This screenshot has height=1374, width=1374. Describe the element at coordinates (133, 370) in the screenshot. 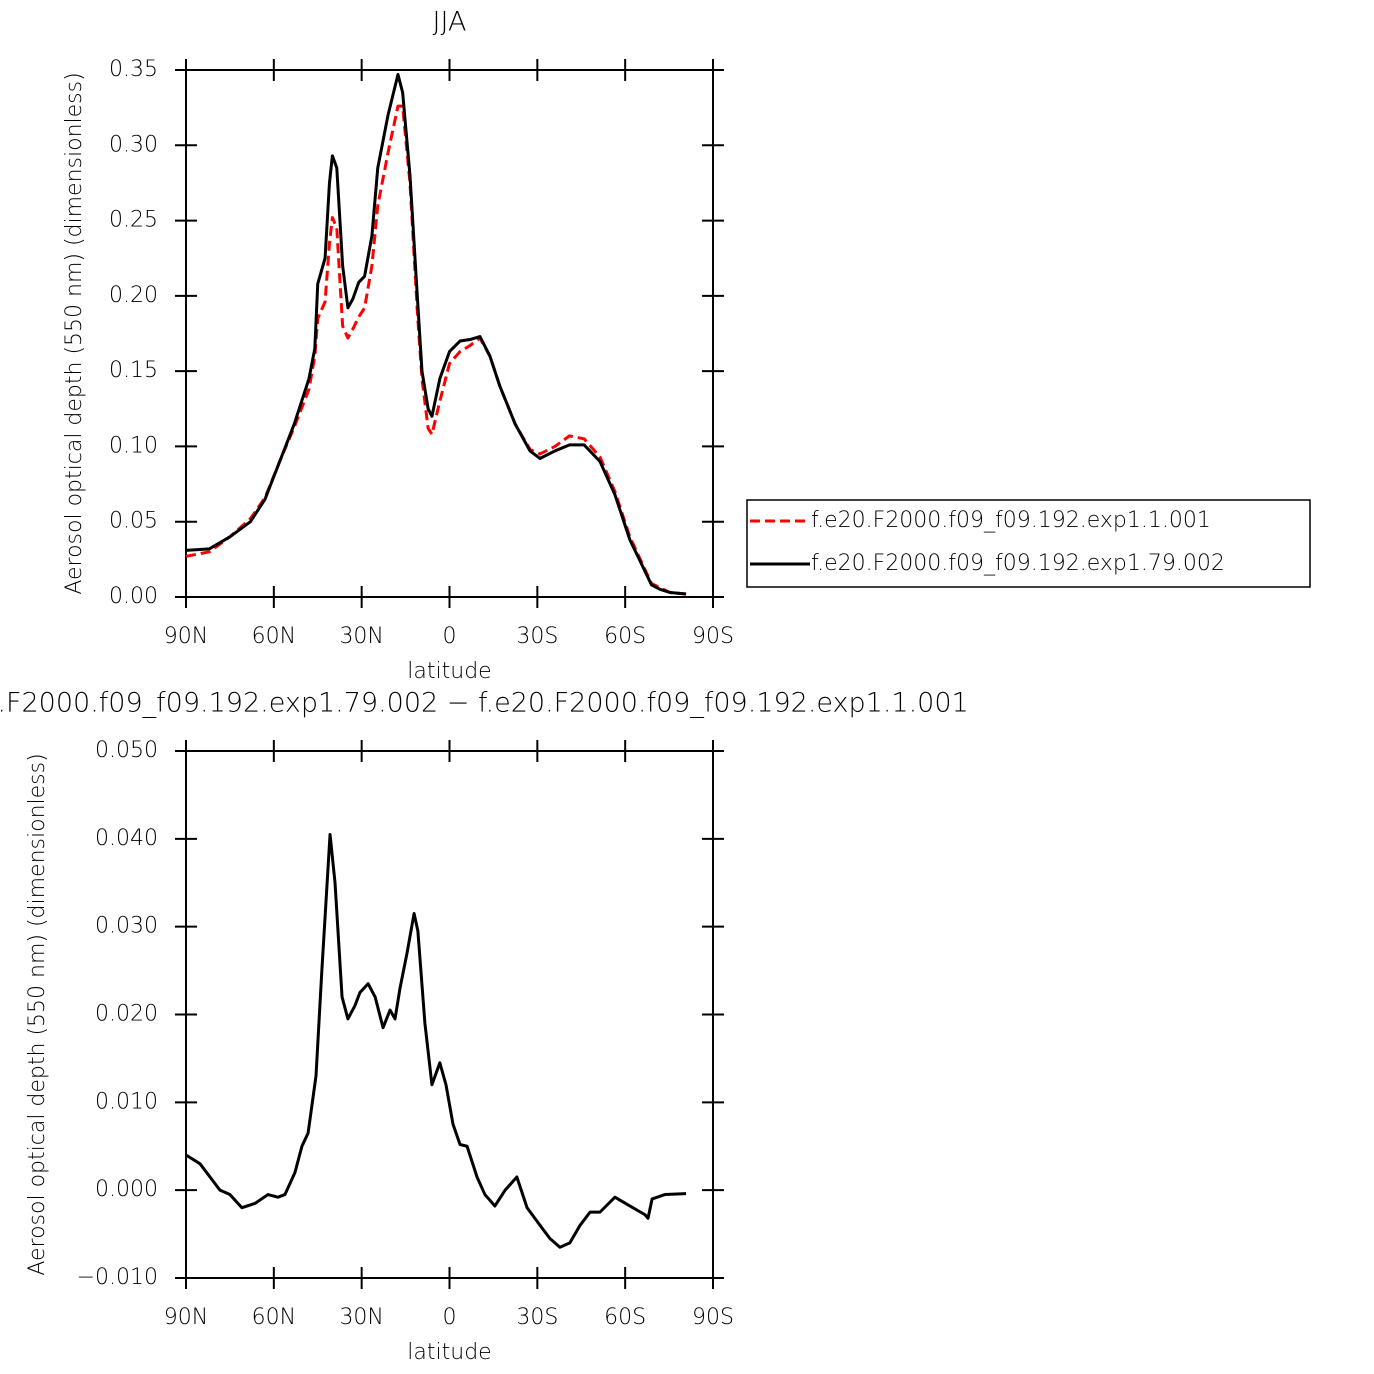

I see `y-tick-label: 0.15` at that location.